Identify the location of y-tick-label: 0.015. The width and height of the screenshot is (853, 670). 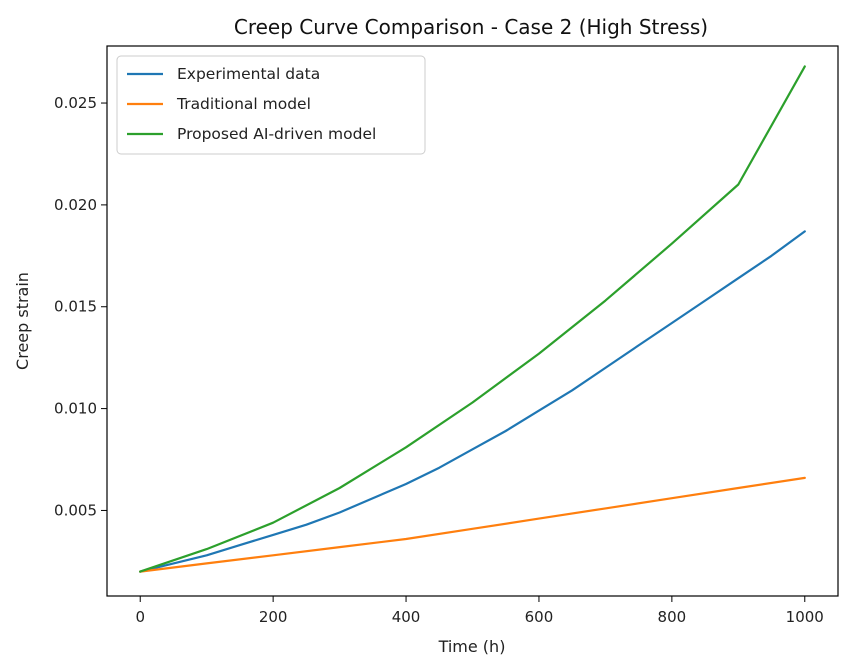
(75, 307).